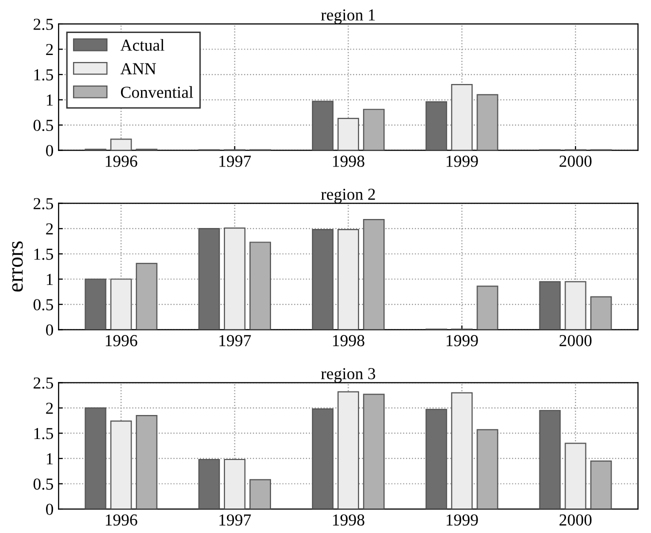 This screenshot has width=651, height=533. What do you see at coordinates (348, 375) in the screenshot?
I see `chart-title: region 3` at bounding box center [348, 375].